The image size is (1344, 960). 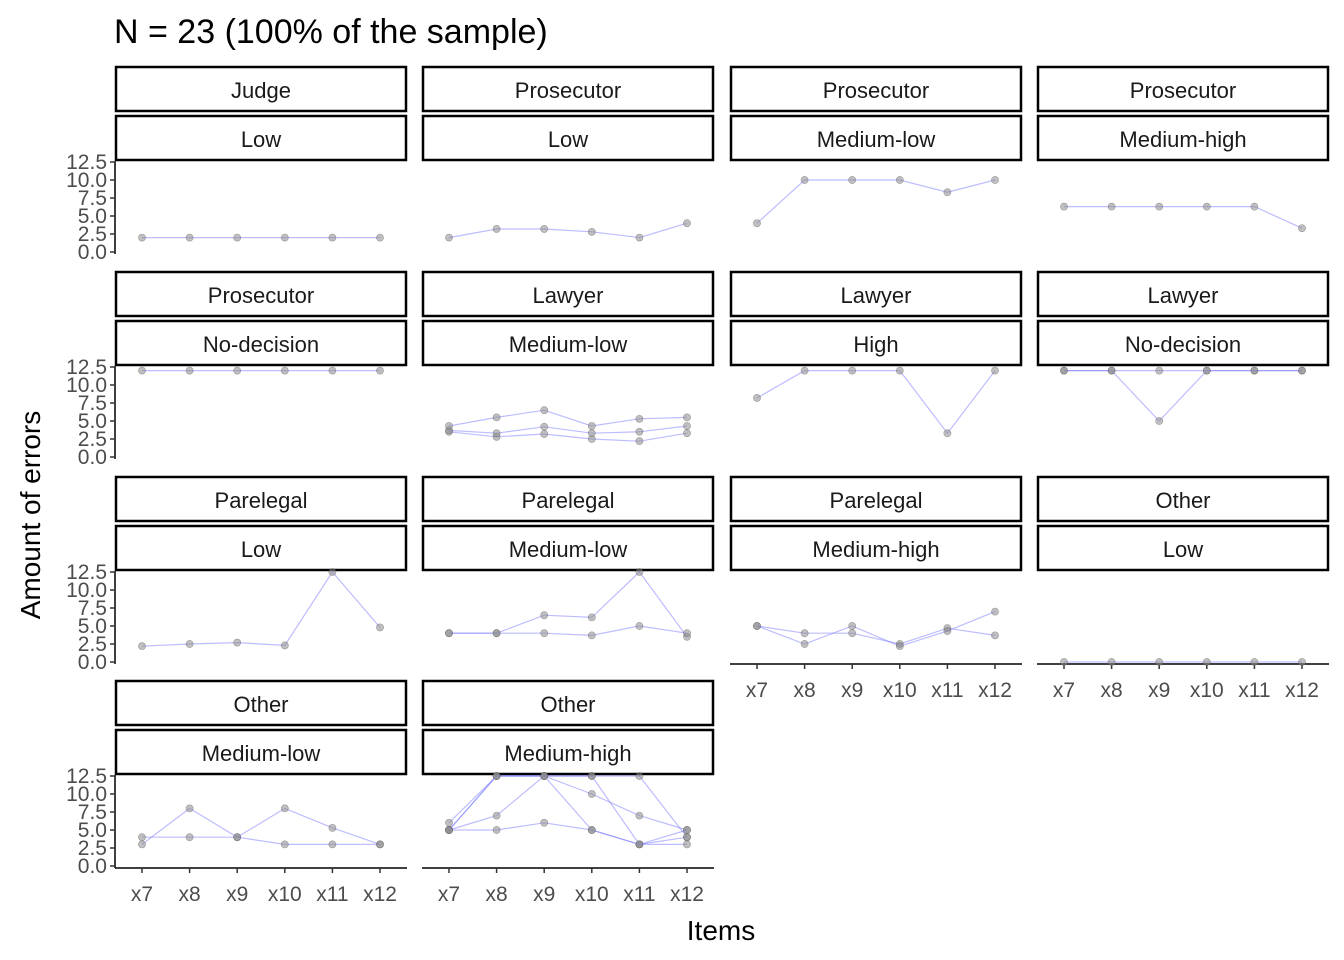 I want to click on strip-bottom-label: Medium-high, so click(x=875, y=549).